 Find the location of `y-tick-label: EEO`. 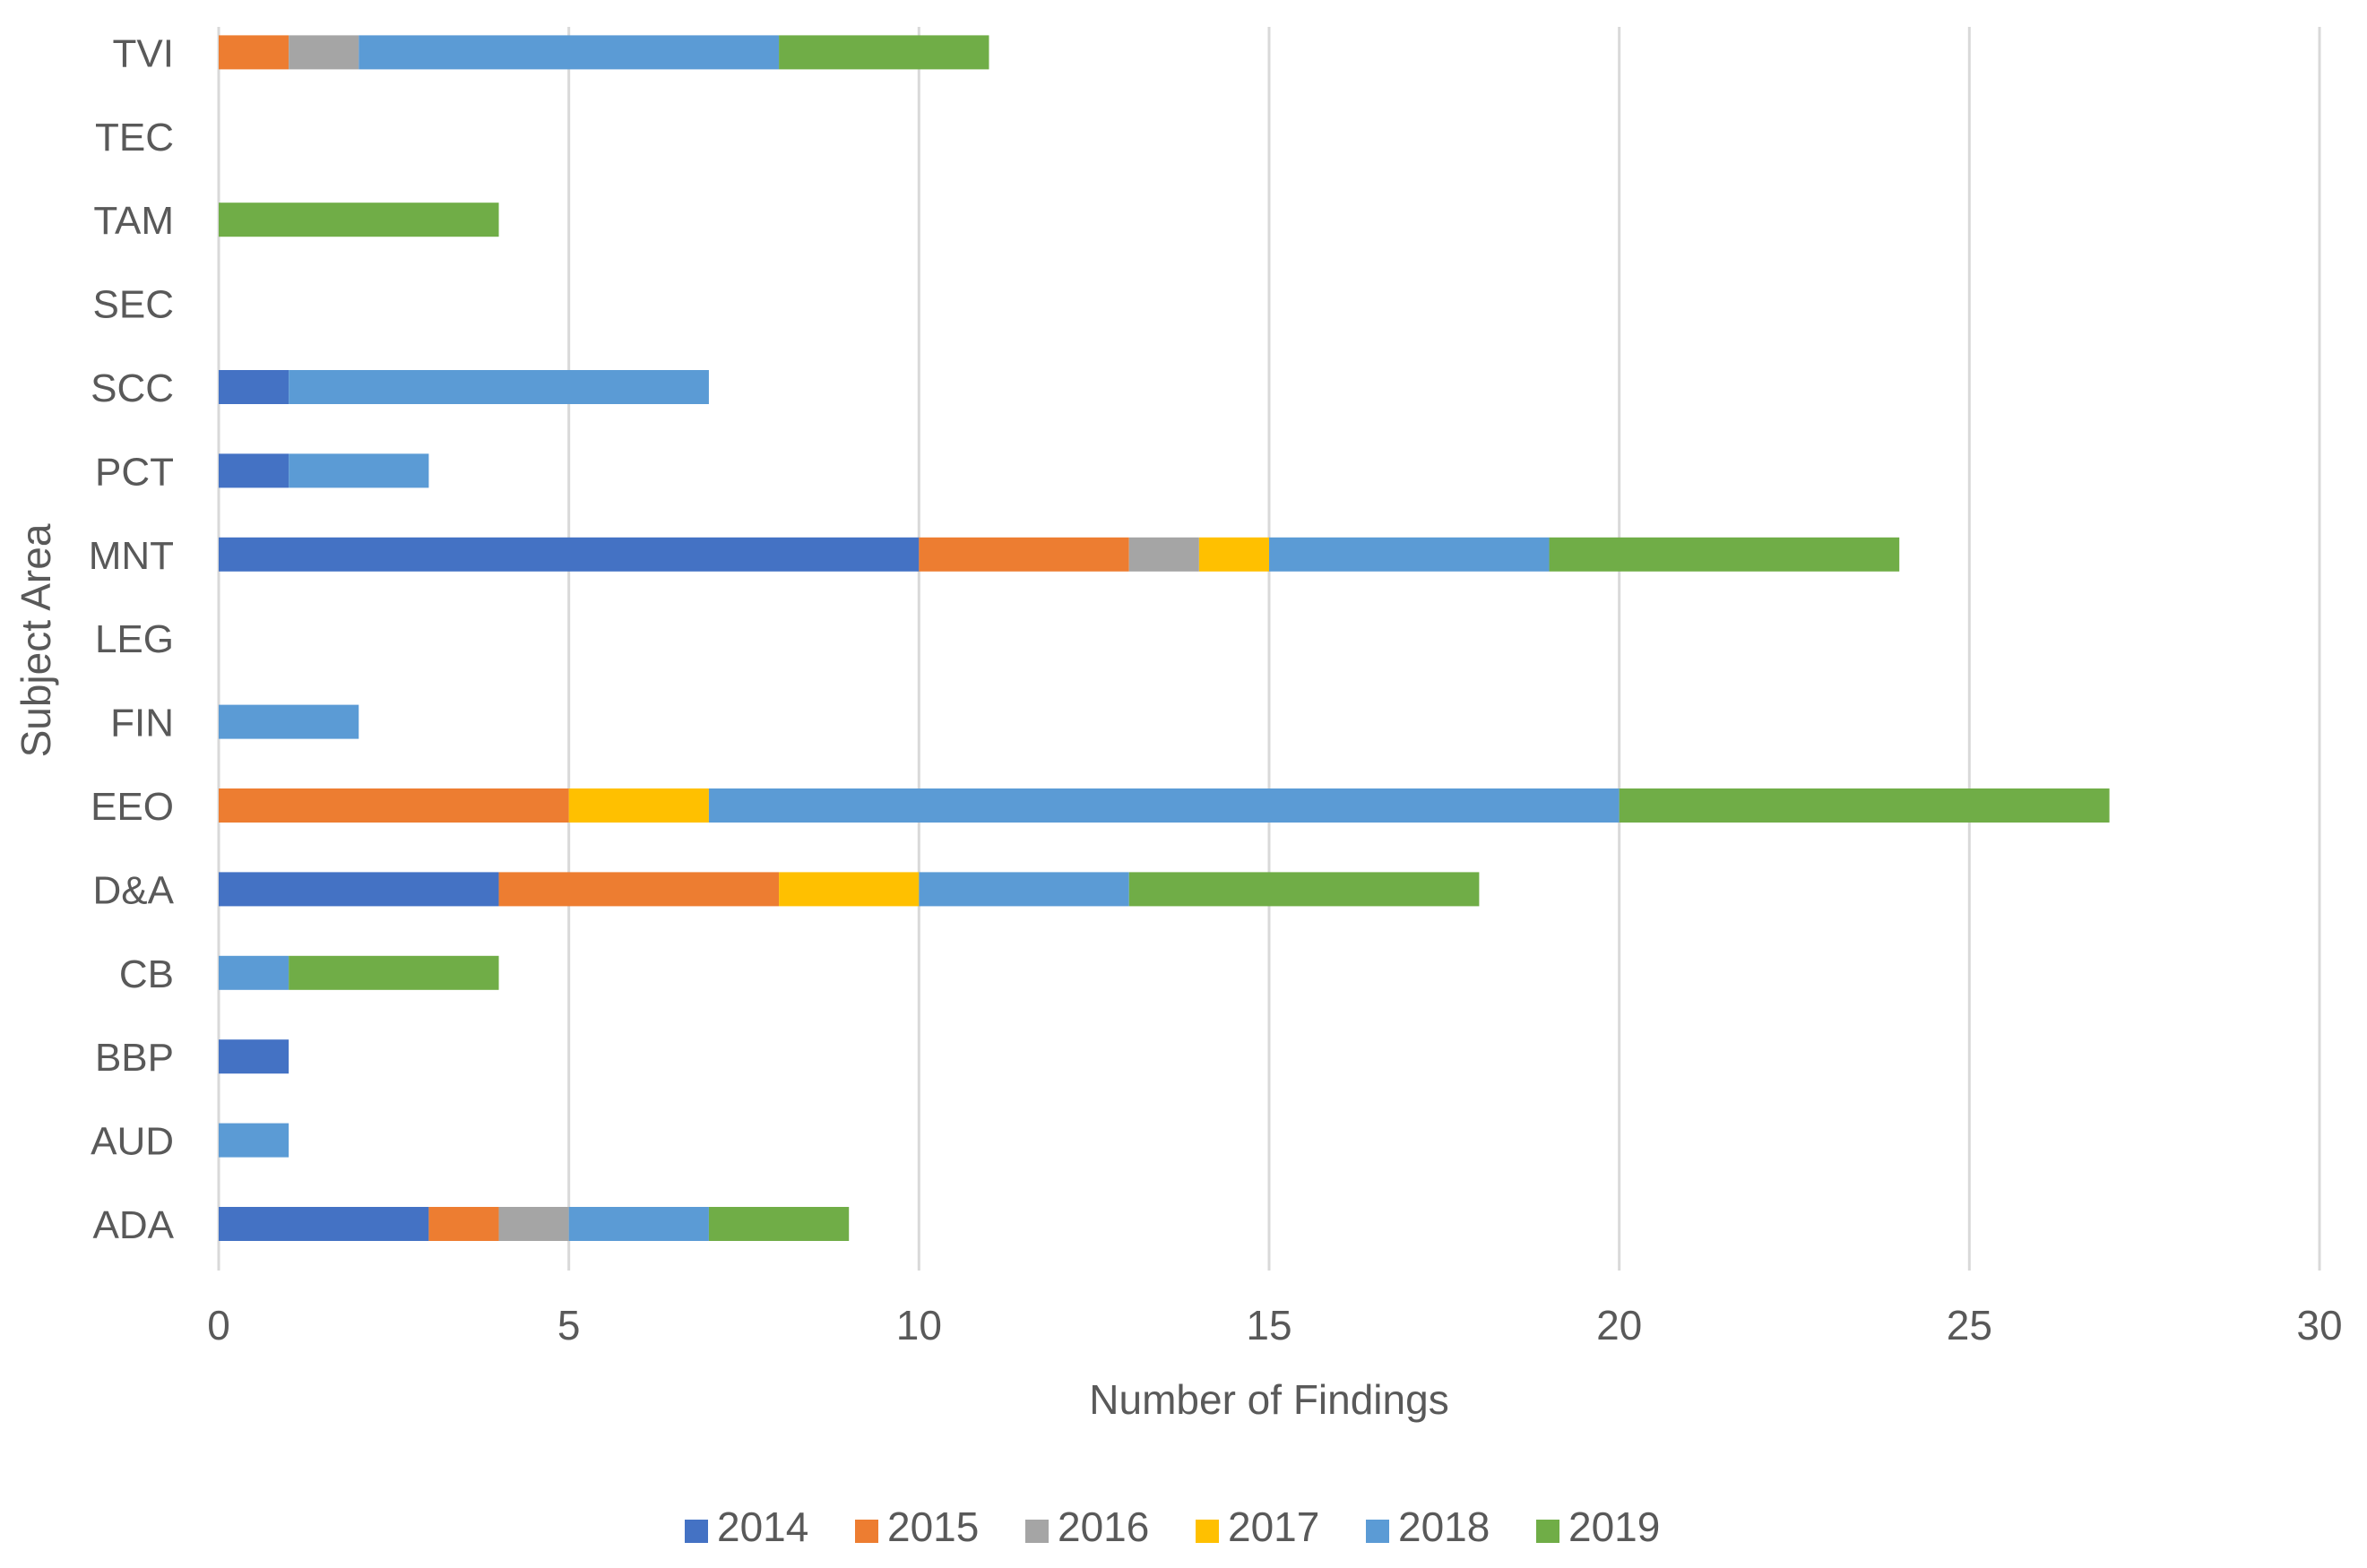

y-tick-label: EEO is located at coordinates (133, 807).